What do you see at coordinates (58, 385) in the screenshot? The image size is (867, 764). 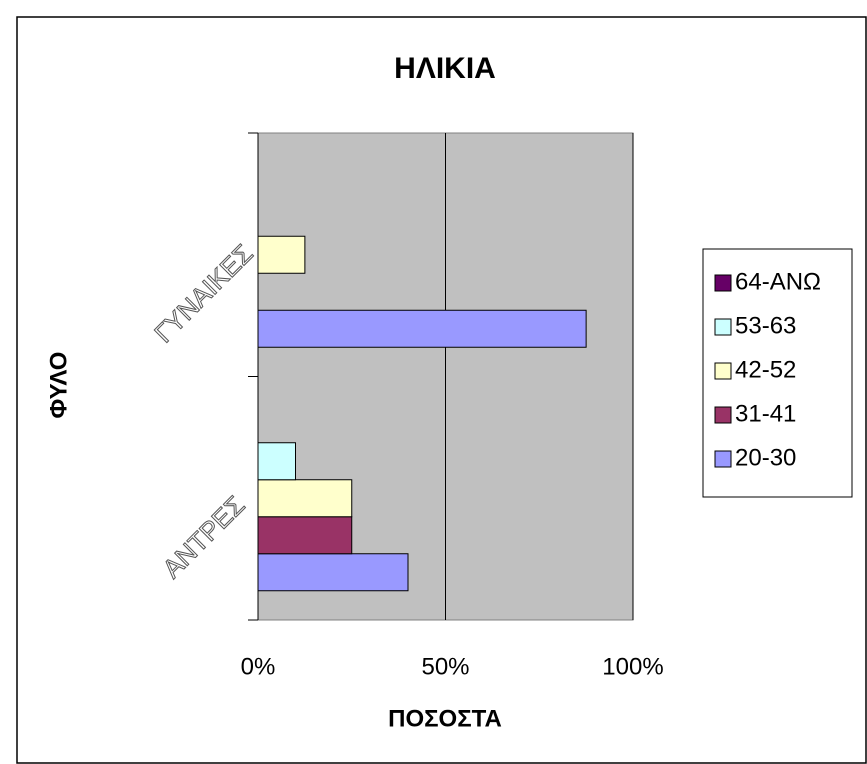 I see `y-axis-title: ΦΥΛΟ` at bounding box center [58, 385].